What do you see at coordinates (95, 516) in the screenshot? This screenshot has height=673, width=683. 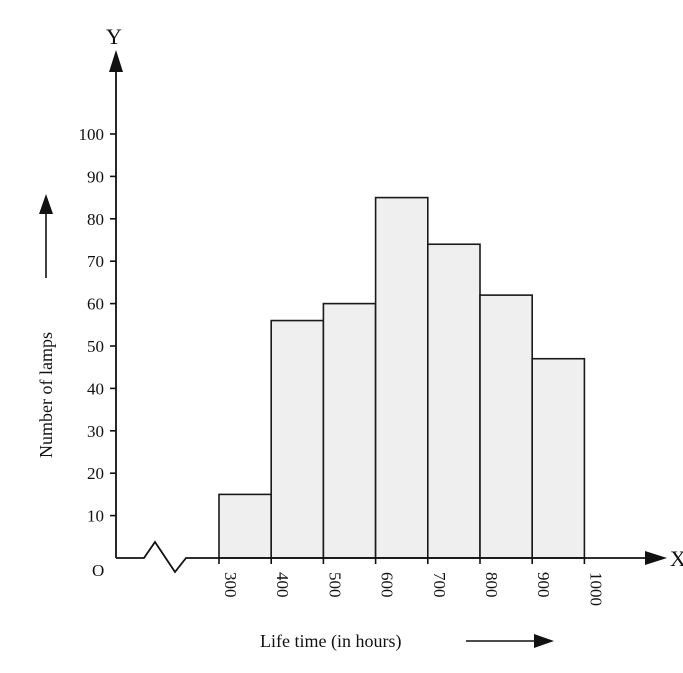 I see `y-tick-label: 10` at bounding box center [95, 516].